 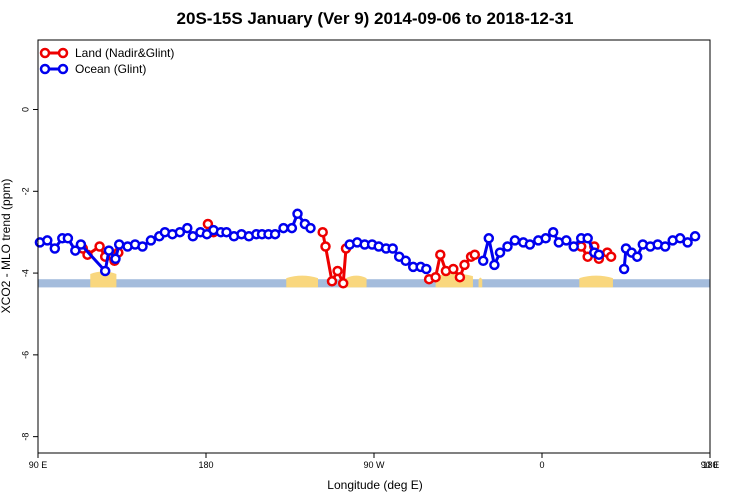 I want to click on surface-mask-layer, so click(x=374, y=279).